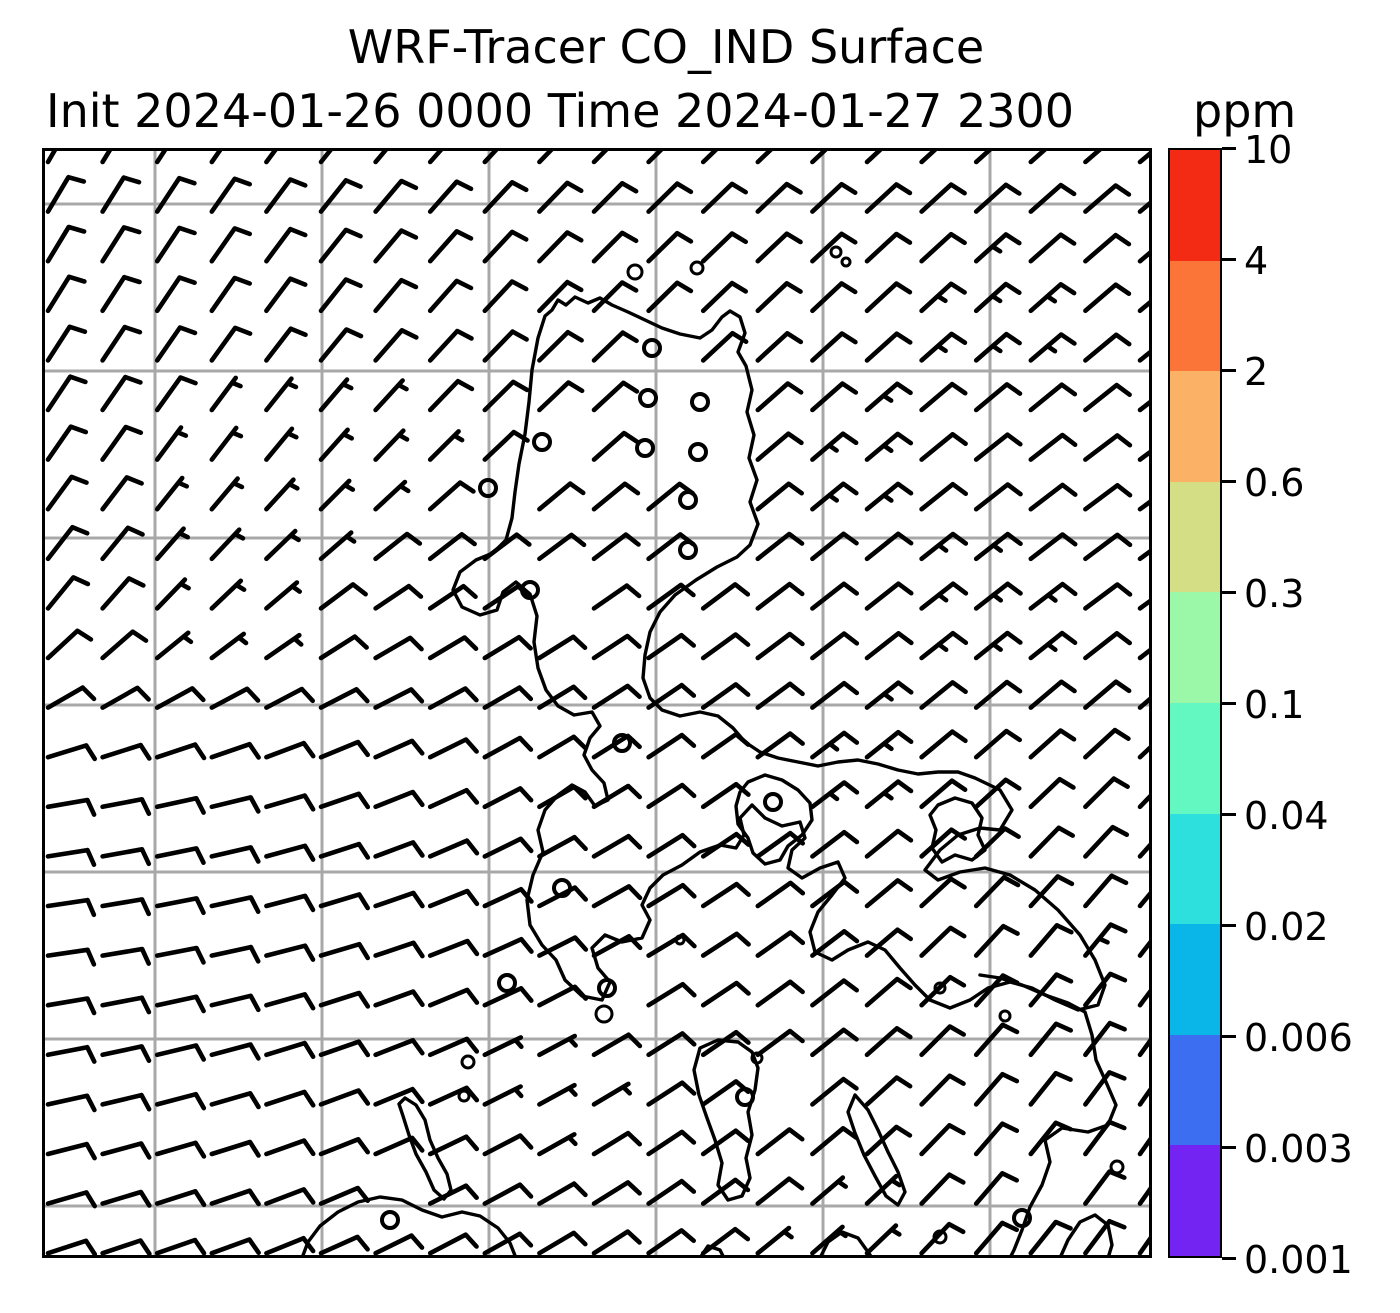 The width and height of the screenshot is (1400, 1313). I want to click on colorbar-tick-label: 0.006, so click(1298, 1038).